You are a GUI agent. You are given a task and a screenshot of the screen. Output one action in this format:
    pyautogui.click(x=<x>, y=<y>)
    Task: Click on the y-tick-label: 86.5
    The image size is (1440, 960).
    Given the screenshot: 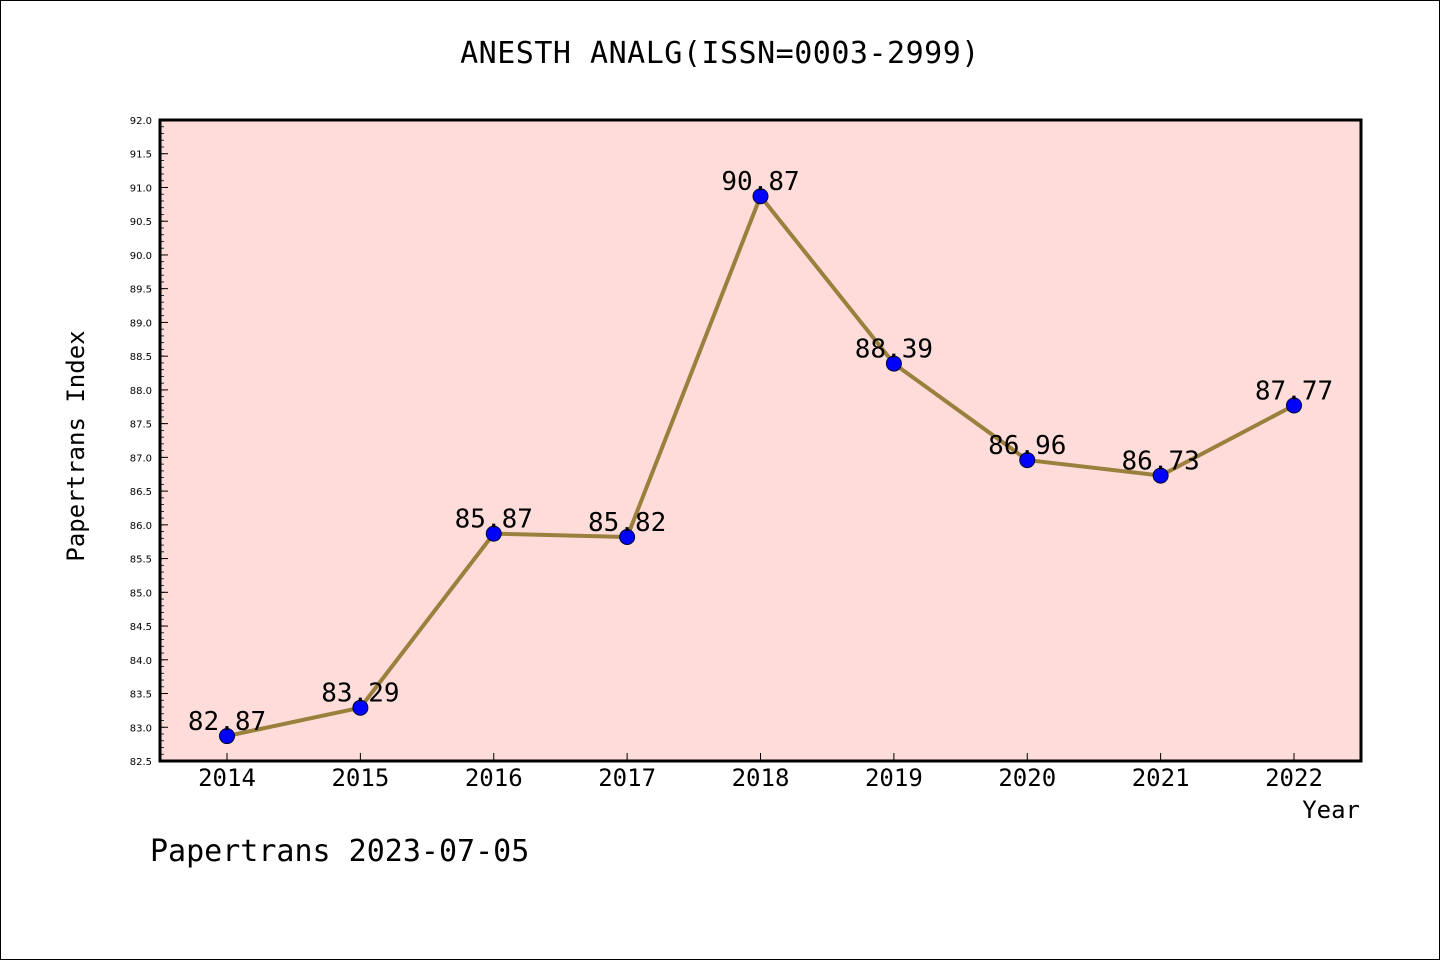 What is the action you would take?
    pyautogui.click(x=141, y=492)
    